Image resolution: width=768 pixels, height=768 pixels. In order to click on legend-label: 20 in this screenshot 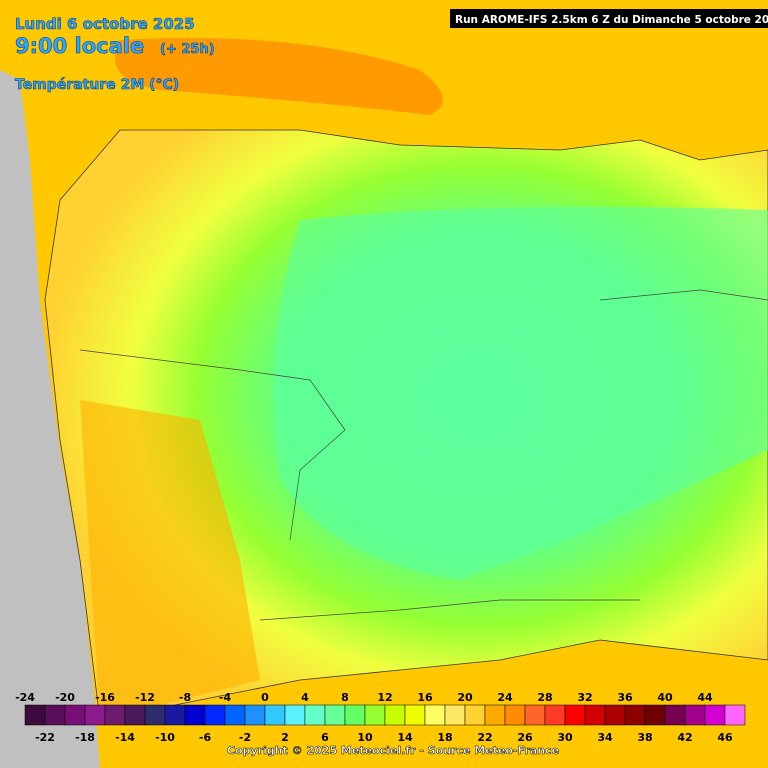, I will do `click(465, 697)`.